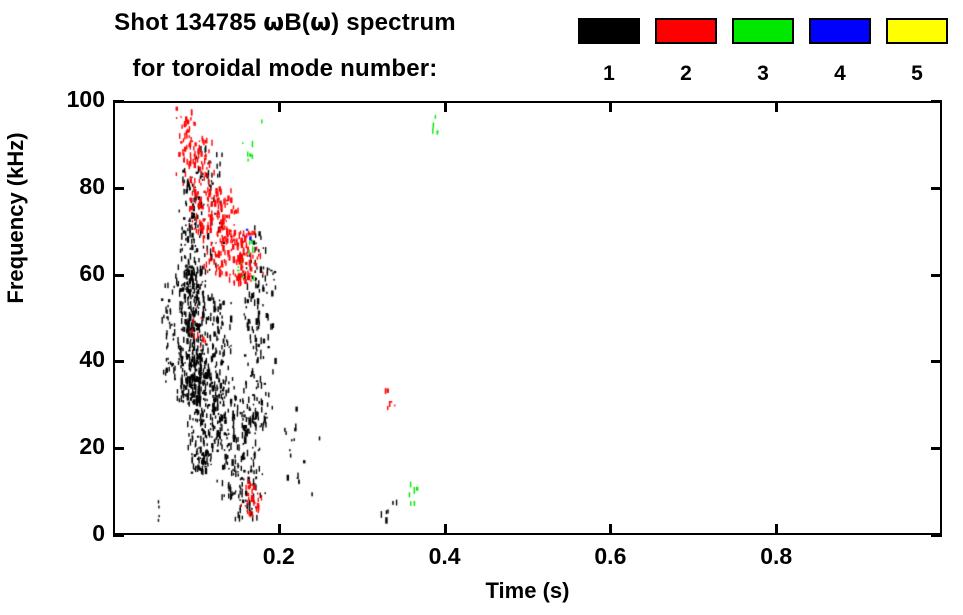 Image resolution: width=963 pixels, height=615 pixels. I want to click on chart-title-line1: Shot 134785 ωB(ω) spectrum, so click(285, 22).